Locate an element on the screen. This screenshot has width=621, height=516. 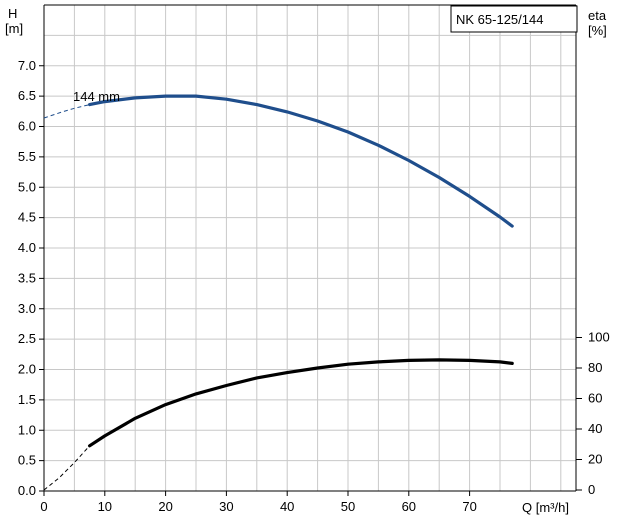
left-tick-label: 3.0 is located at coordinates (27, 308).